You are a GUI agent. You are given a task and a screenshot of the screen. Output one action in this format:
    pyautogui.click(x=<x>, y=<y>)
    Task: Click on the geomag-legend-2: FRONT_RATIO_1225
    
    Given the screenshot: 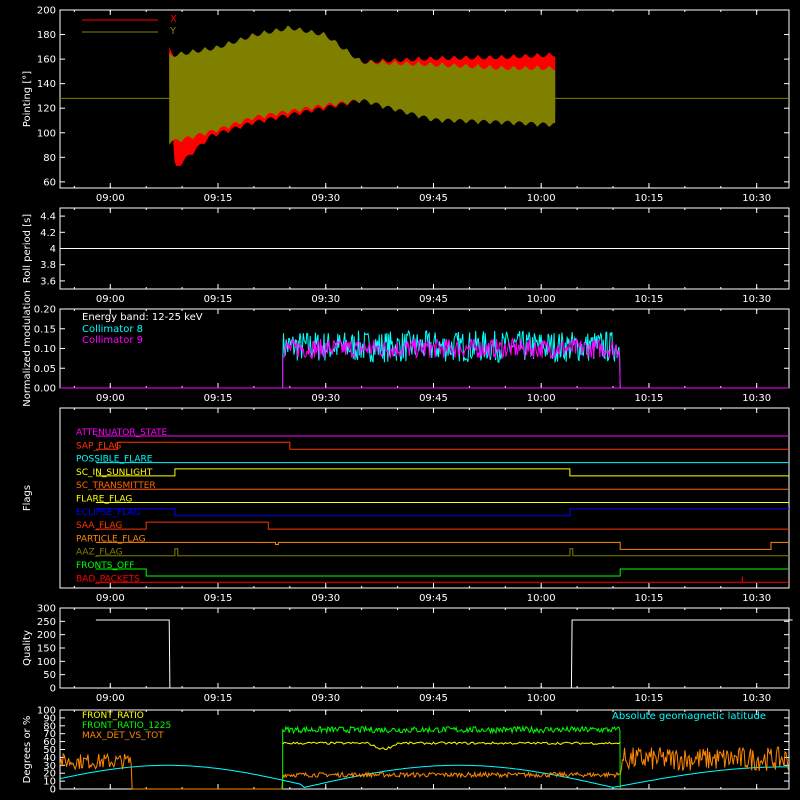 What is the action you would take?
    pyautogui.click(x=126, y=726)
    